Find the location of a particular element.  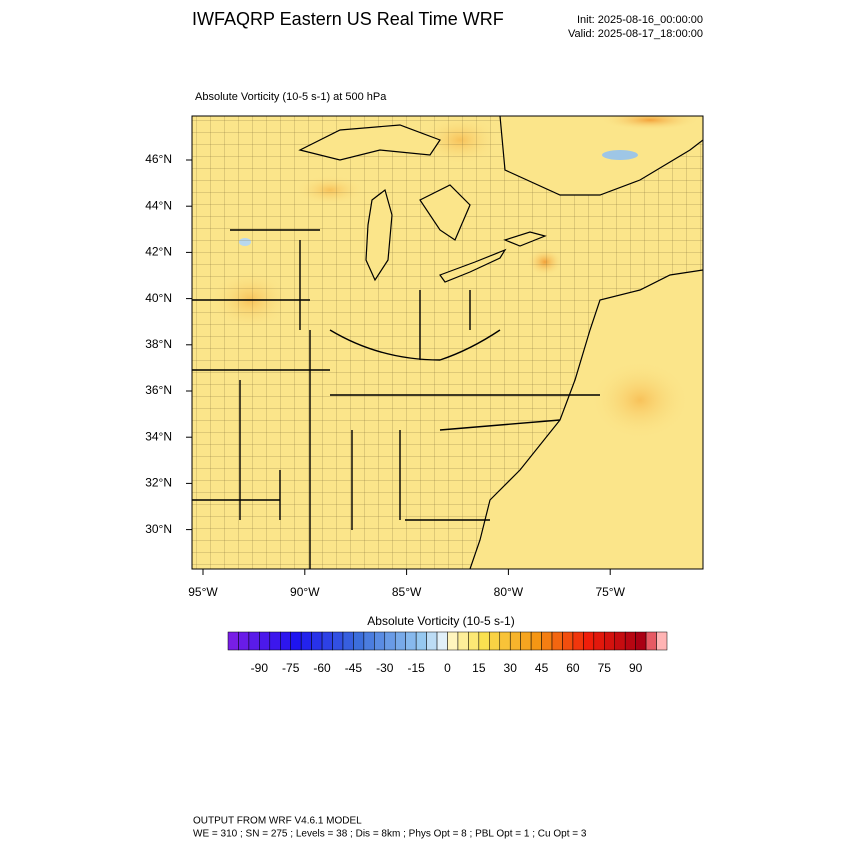

coastline is located at coordinates (586, 342).